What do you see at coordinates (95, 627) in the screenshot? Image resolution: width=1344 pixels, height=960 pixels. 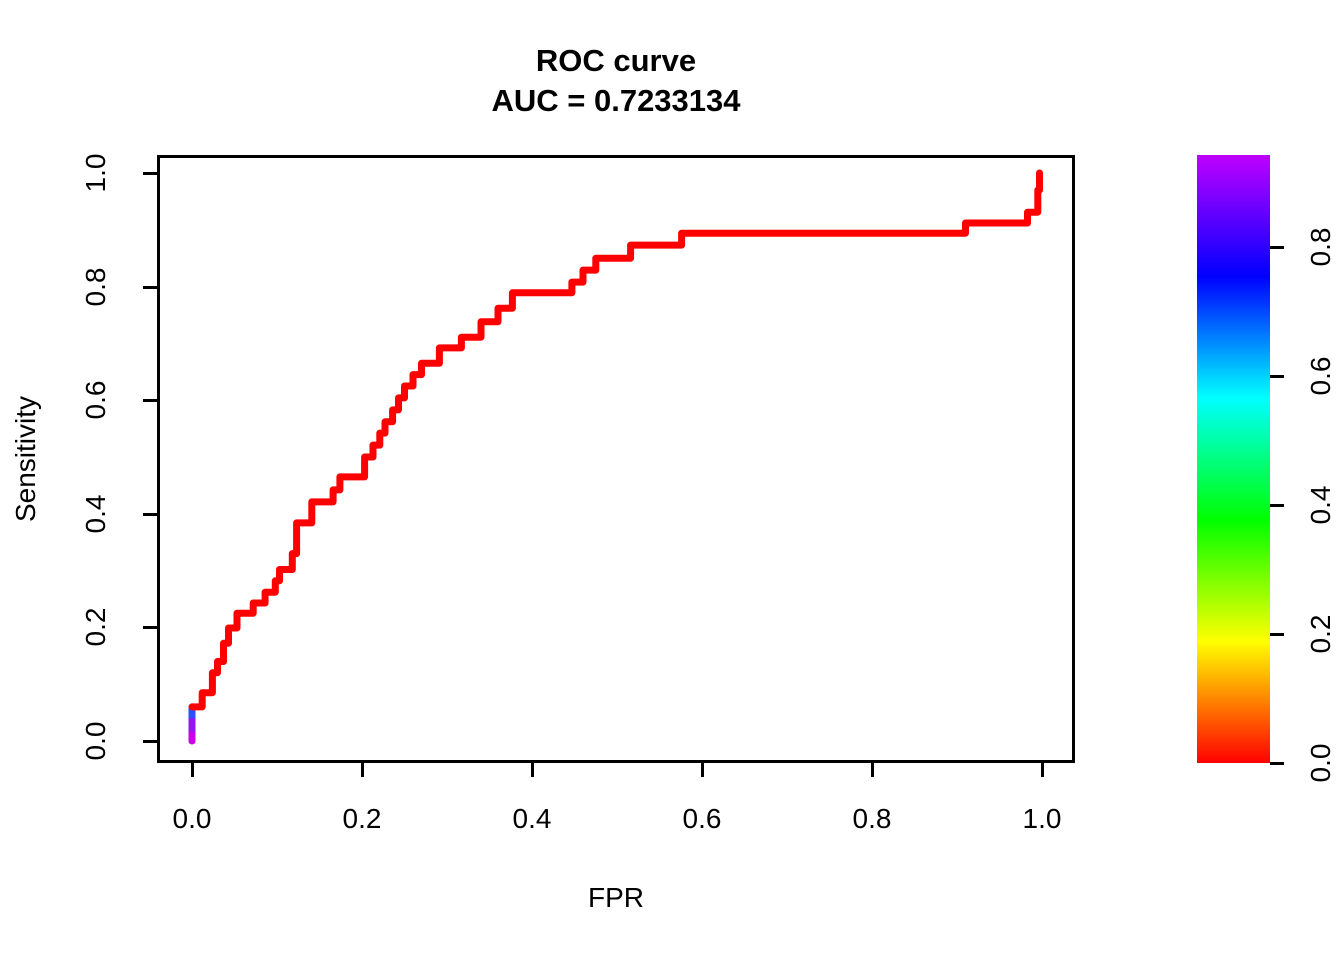 I see `y-axis-tick-label: 0.2` at bounding box center [95, 627].